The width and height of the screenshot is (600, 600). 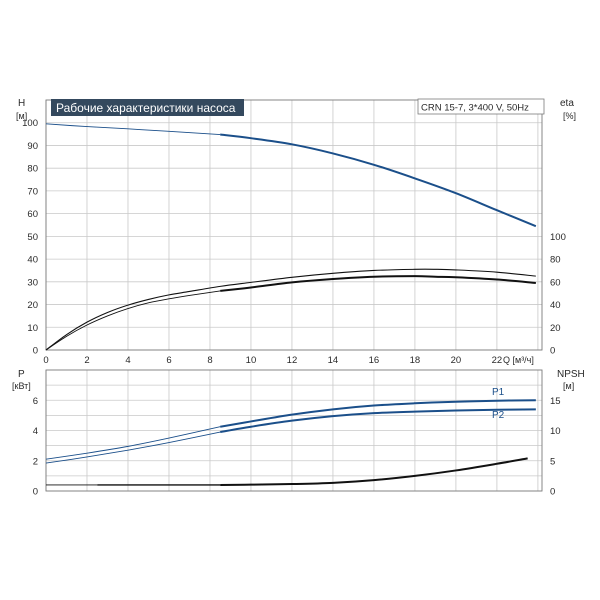 I want to click on x-tick-label: 20, so click(x=456, y=360).